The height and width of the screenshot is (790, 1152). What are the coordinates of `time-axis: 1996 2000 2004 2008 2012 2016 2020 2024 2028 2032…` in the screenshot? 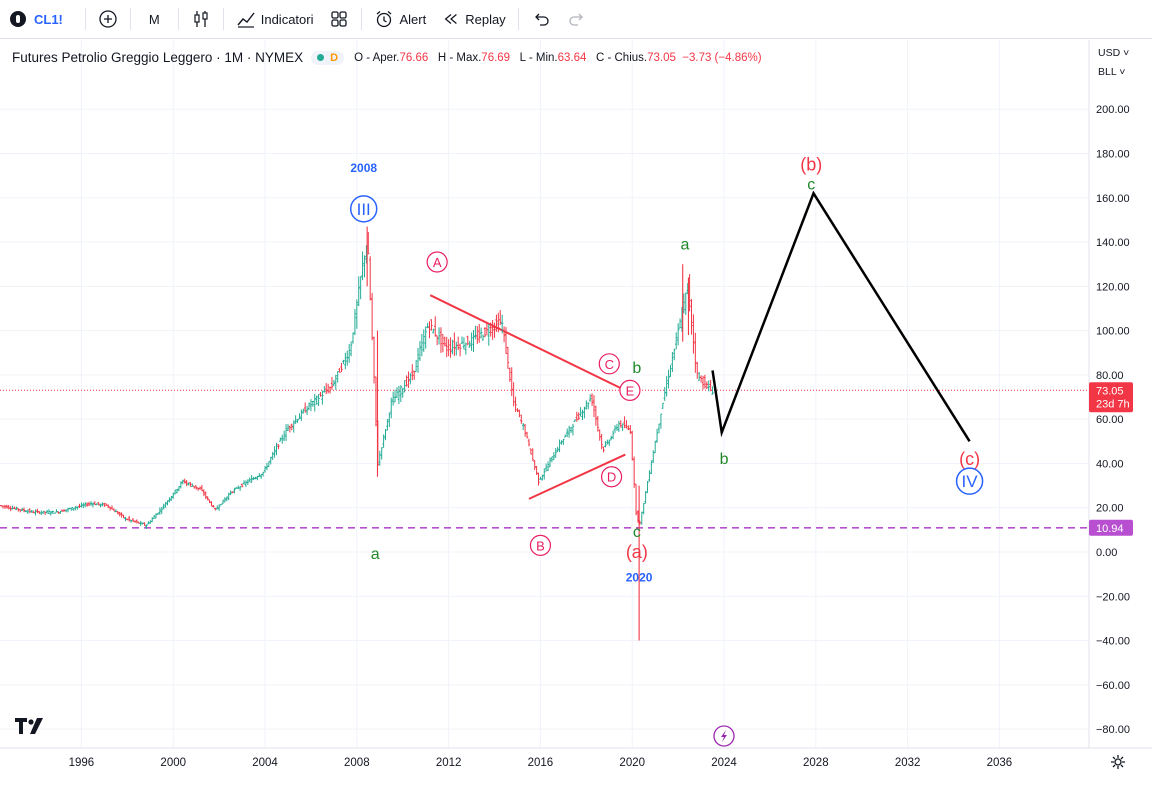 It's located at (541, 763).